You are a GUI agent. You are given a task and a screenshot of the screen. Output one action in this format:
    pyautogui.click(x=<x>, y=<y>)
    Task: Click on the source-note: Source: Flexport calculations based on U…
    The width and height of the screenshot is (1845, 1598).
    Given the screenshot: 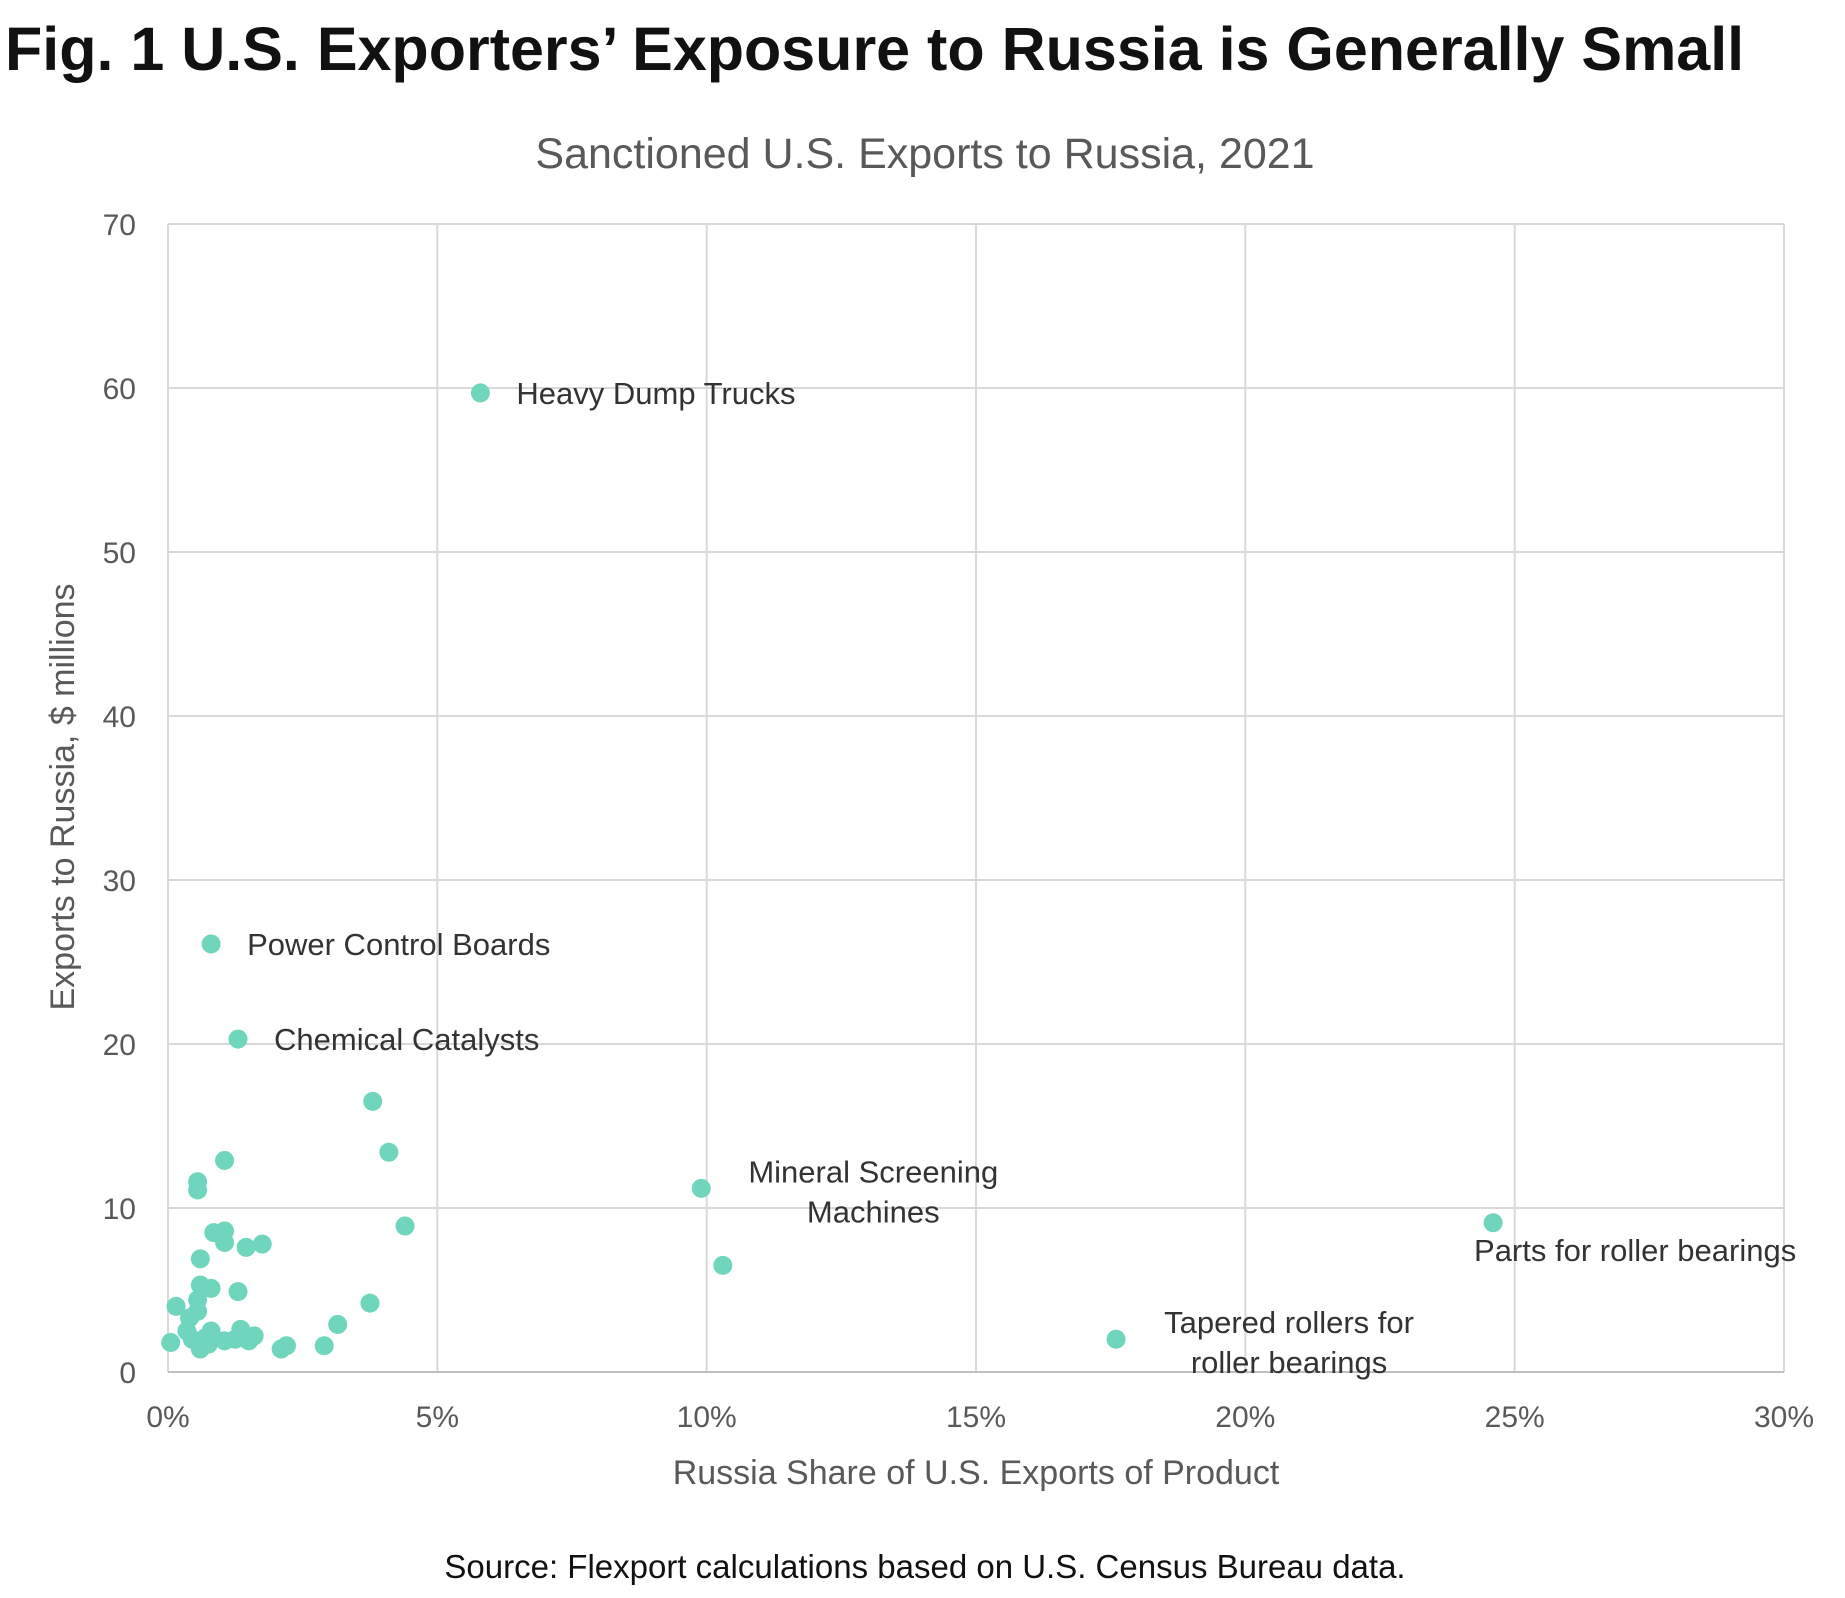 What is the action you would take?
    pyautogui.click(x=924, y=1566)
    